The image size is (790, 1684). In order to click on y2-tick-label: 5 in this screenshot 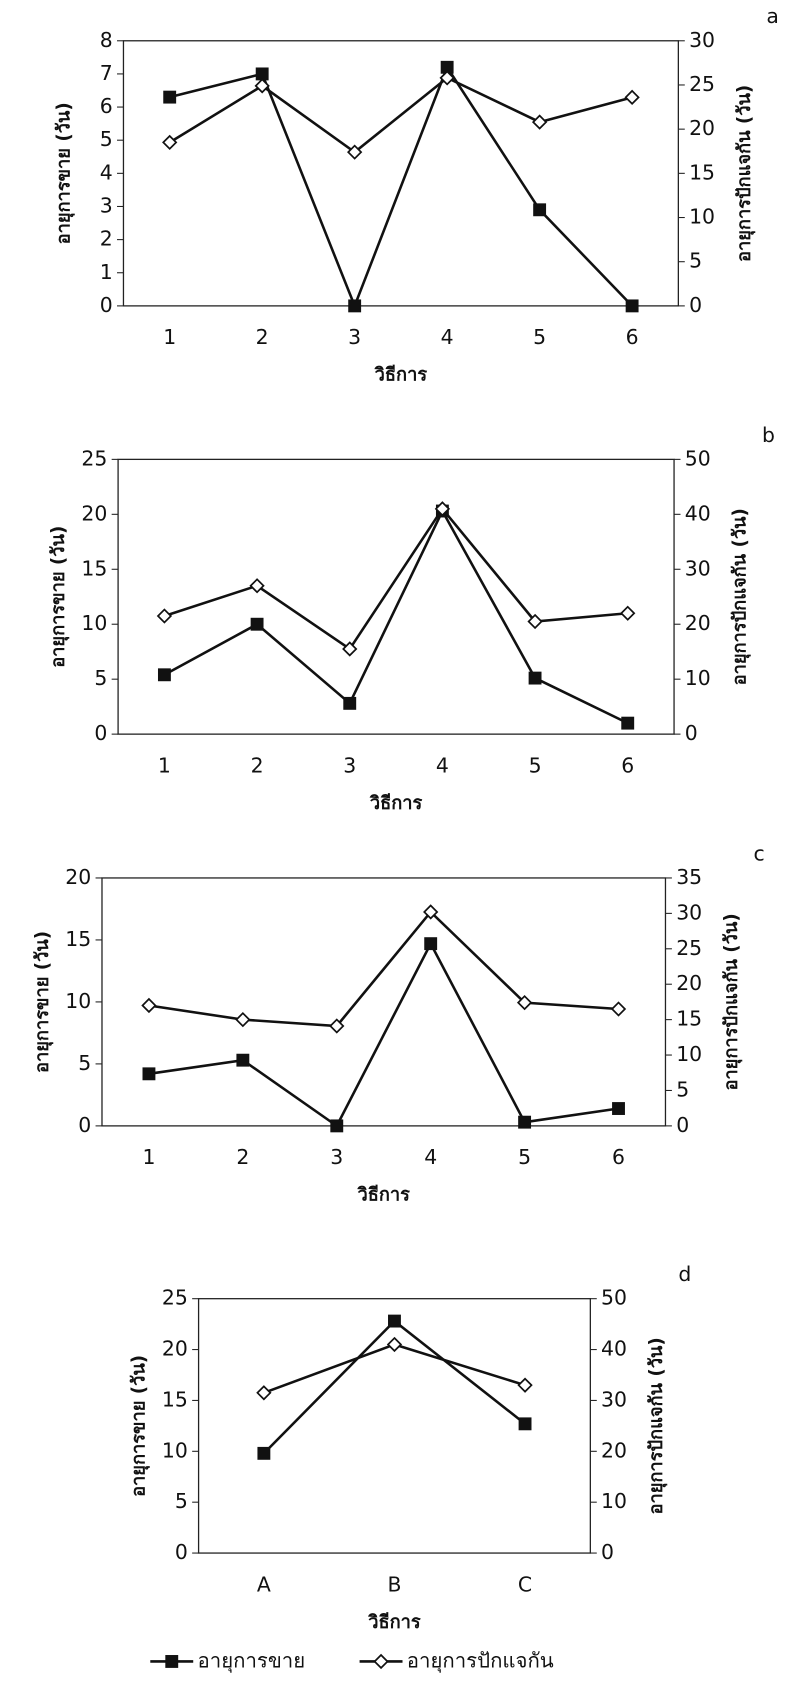, I will do `click(695, 261)`.